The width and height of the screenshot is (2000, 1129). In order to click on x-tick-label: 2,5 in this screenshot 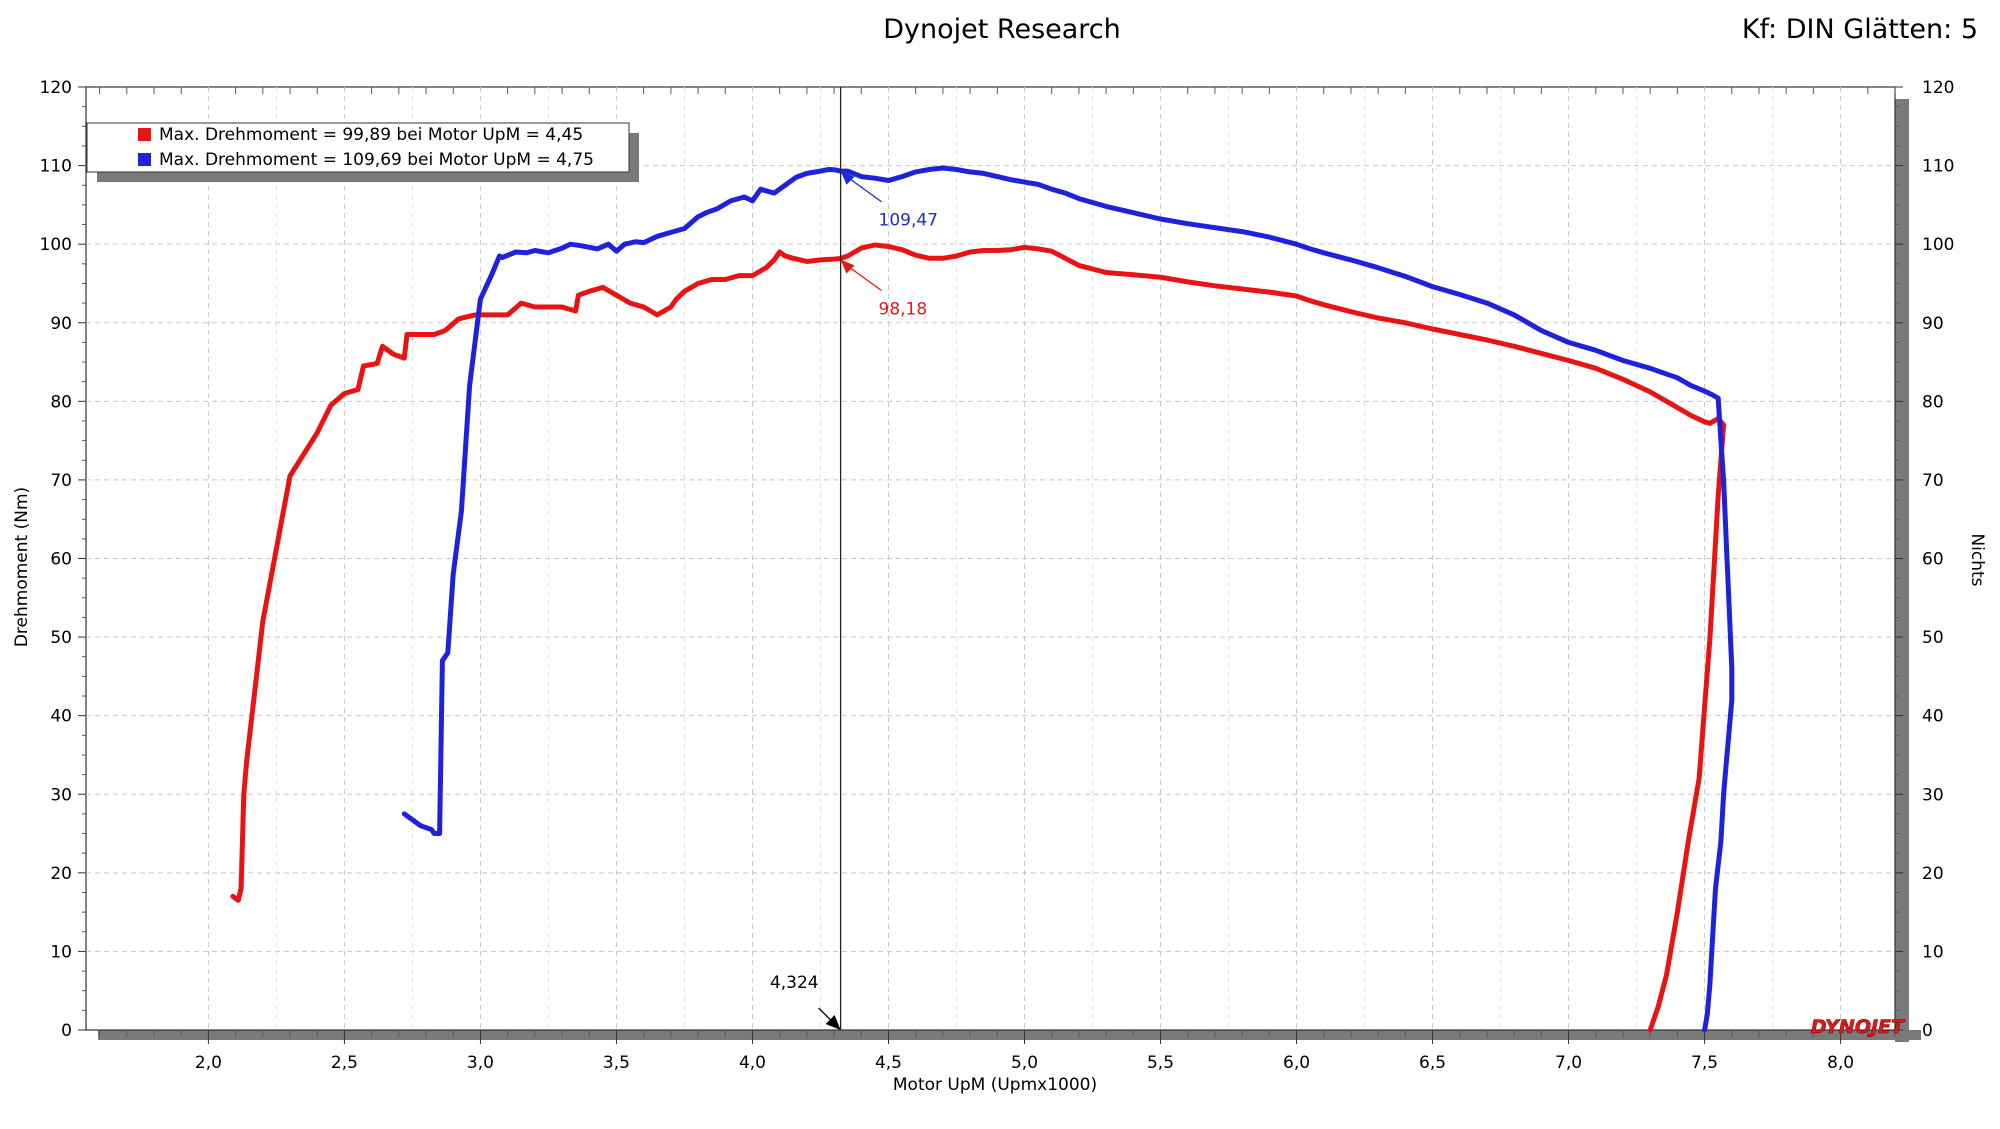, I will do `click(344, 1063)`.